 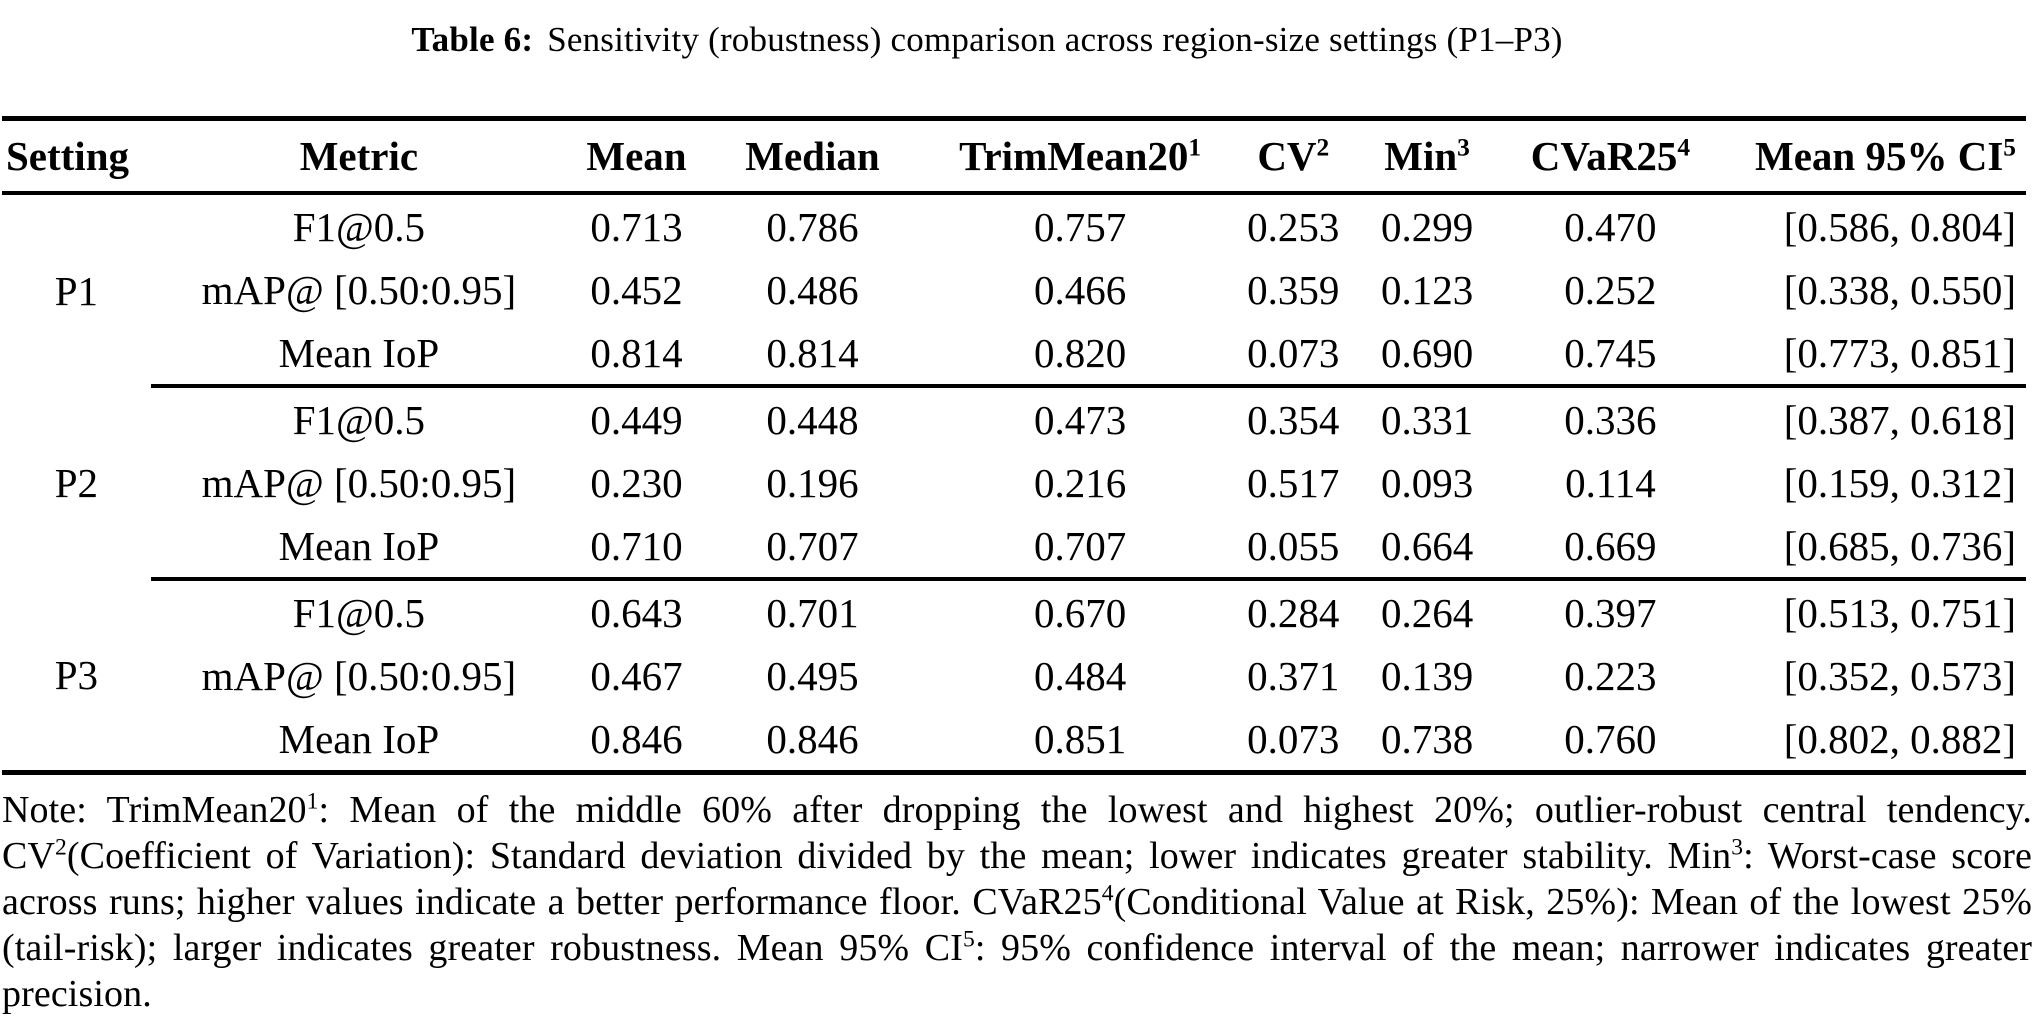 I want to click on value-ci: [0.773, 0.851], so click(x=1869, y=354).